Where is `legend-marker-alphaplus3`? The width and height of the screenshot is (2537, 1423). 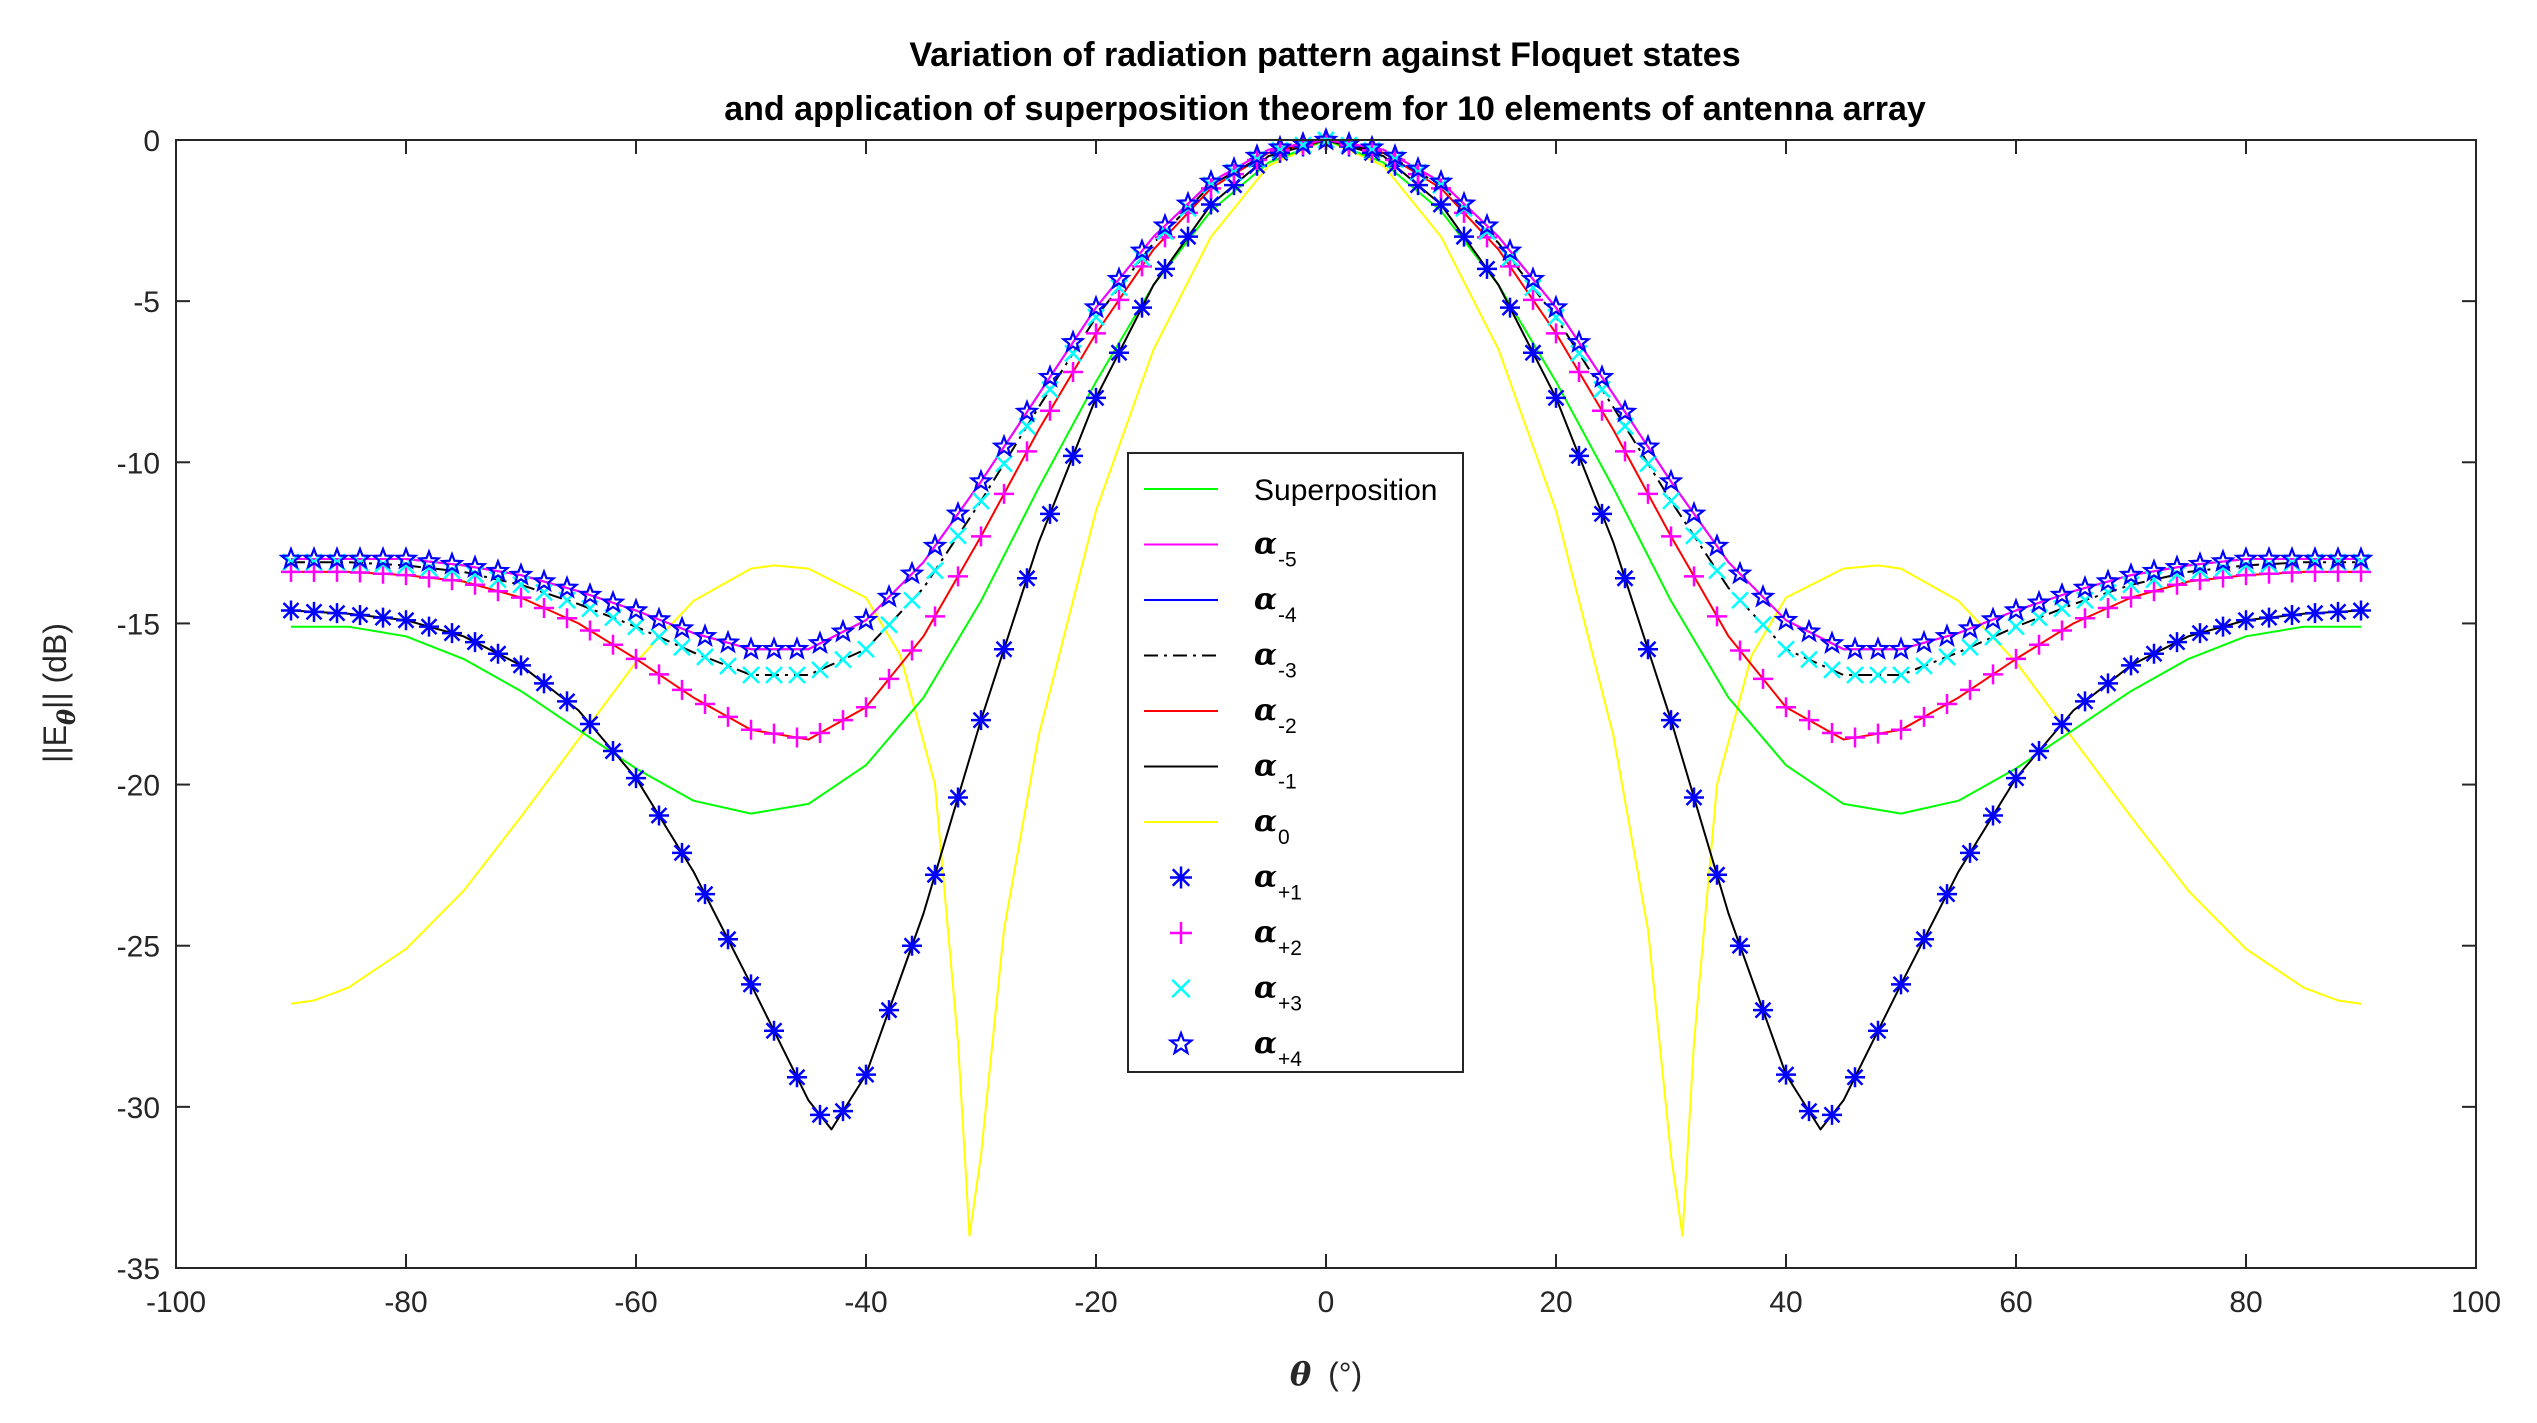
legend-marker-alphaplus3 is located at coordinates (1181, 988).